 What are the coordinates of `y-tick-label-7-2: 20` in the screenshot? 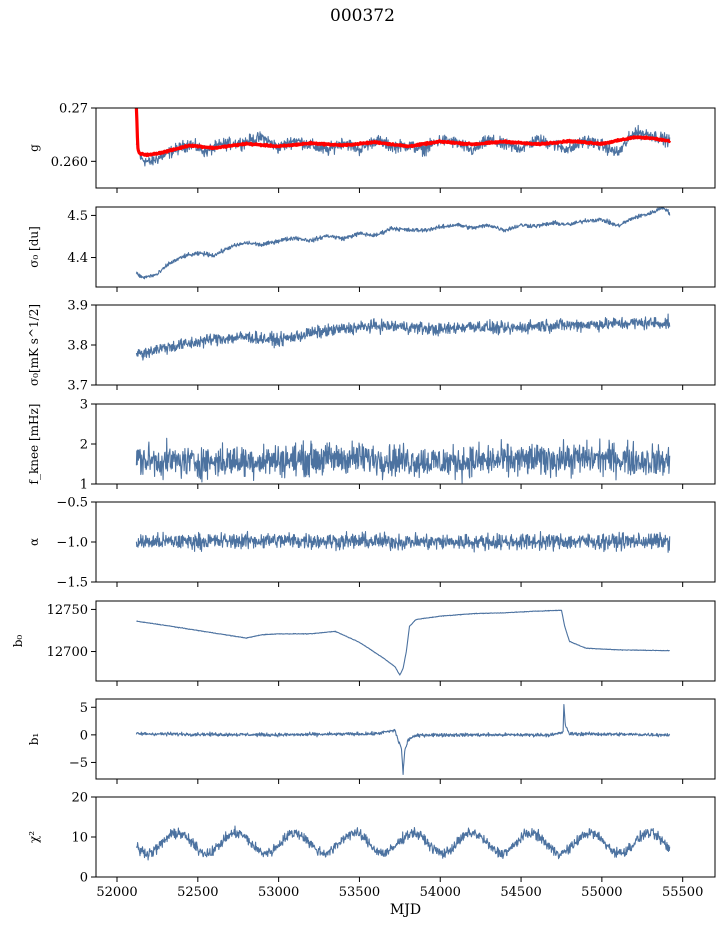 It's located at (79, 798).